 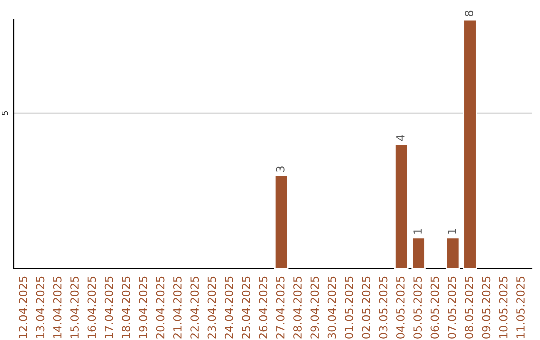 I want to click on x-tick-label: 01.05.2025, so click(x=349, y=307).